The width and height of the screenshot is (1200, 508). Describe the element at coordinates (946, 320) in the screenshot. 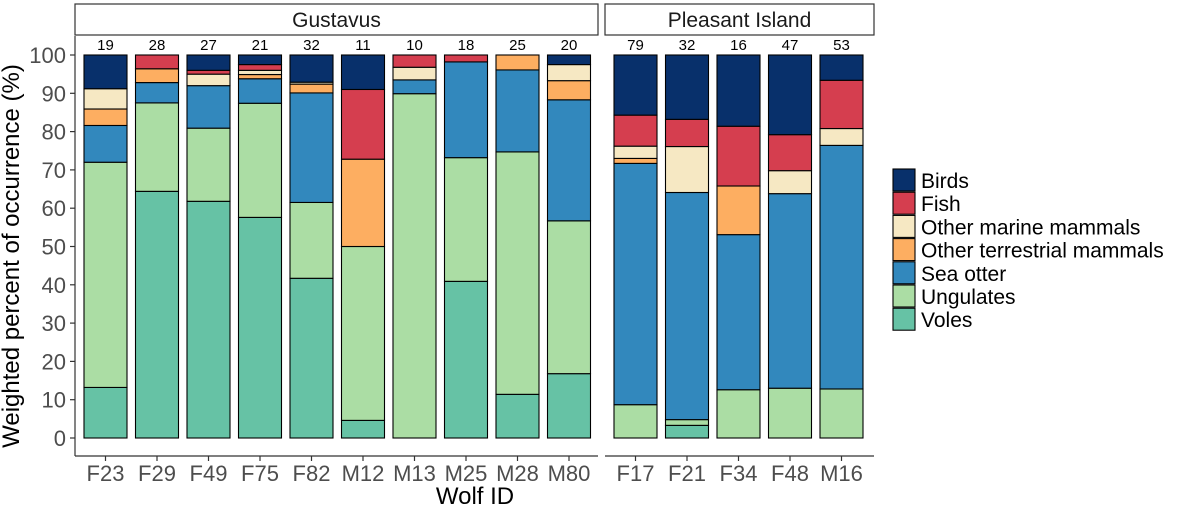

I see `legend-label: Voles` at that location.